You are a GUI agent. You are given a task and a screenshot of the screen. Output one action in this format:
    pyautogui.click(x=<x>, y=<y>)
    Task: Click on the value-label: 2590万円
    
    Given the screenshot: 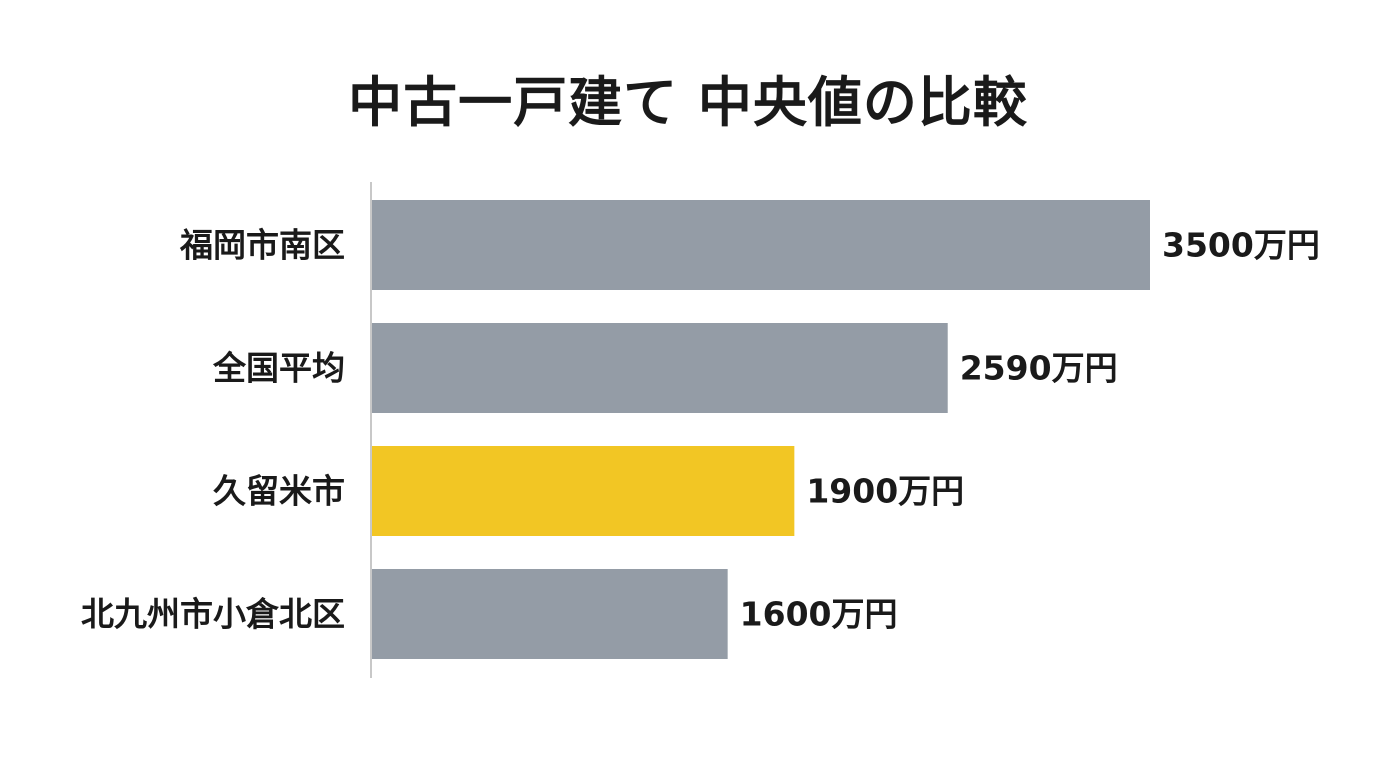 What is the action you would take?
    pyautogui.click(x=1039, y=368)
    